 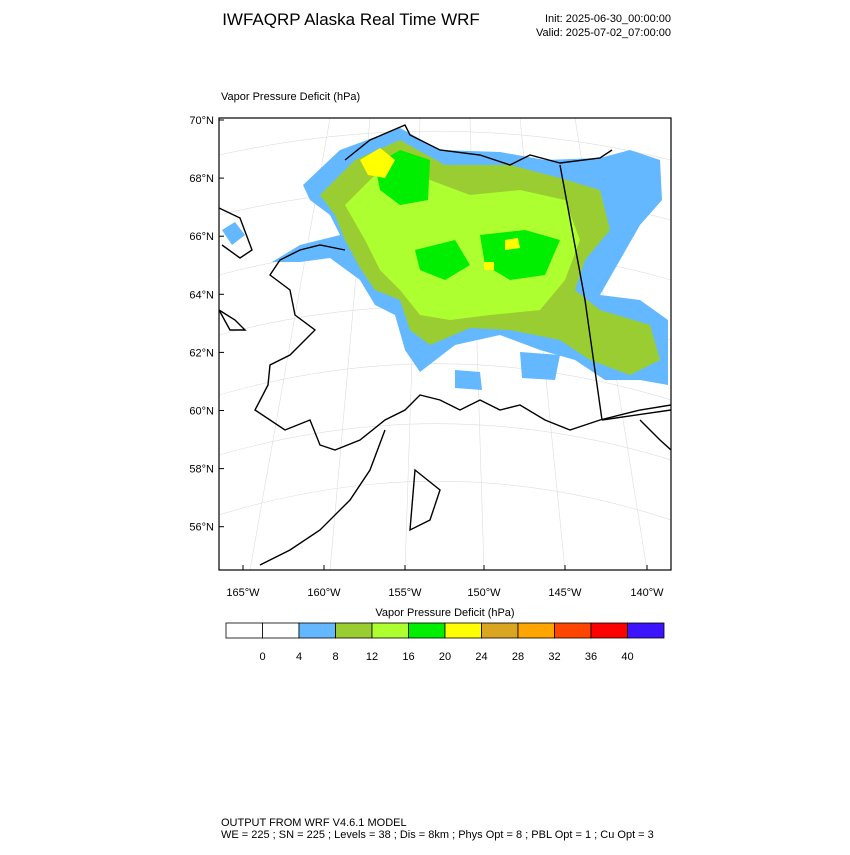 I want to click on lat-labels: 70°N 68°N 66°N 64°N 62°N 60°N 58°N 56°N, so click(x=206, y=324).